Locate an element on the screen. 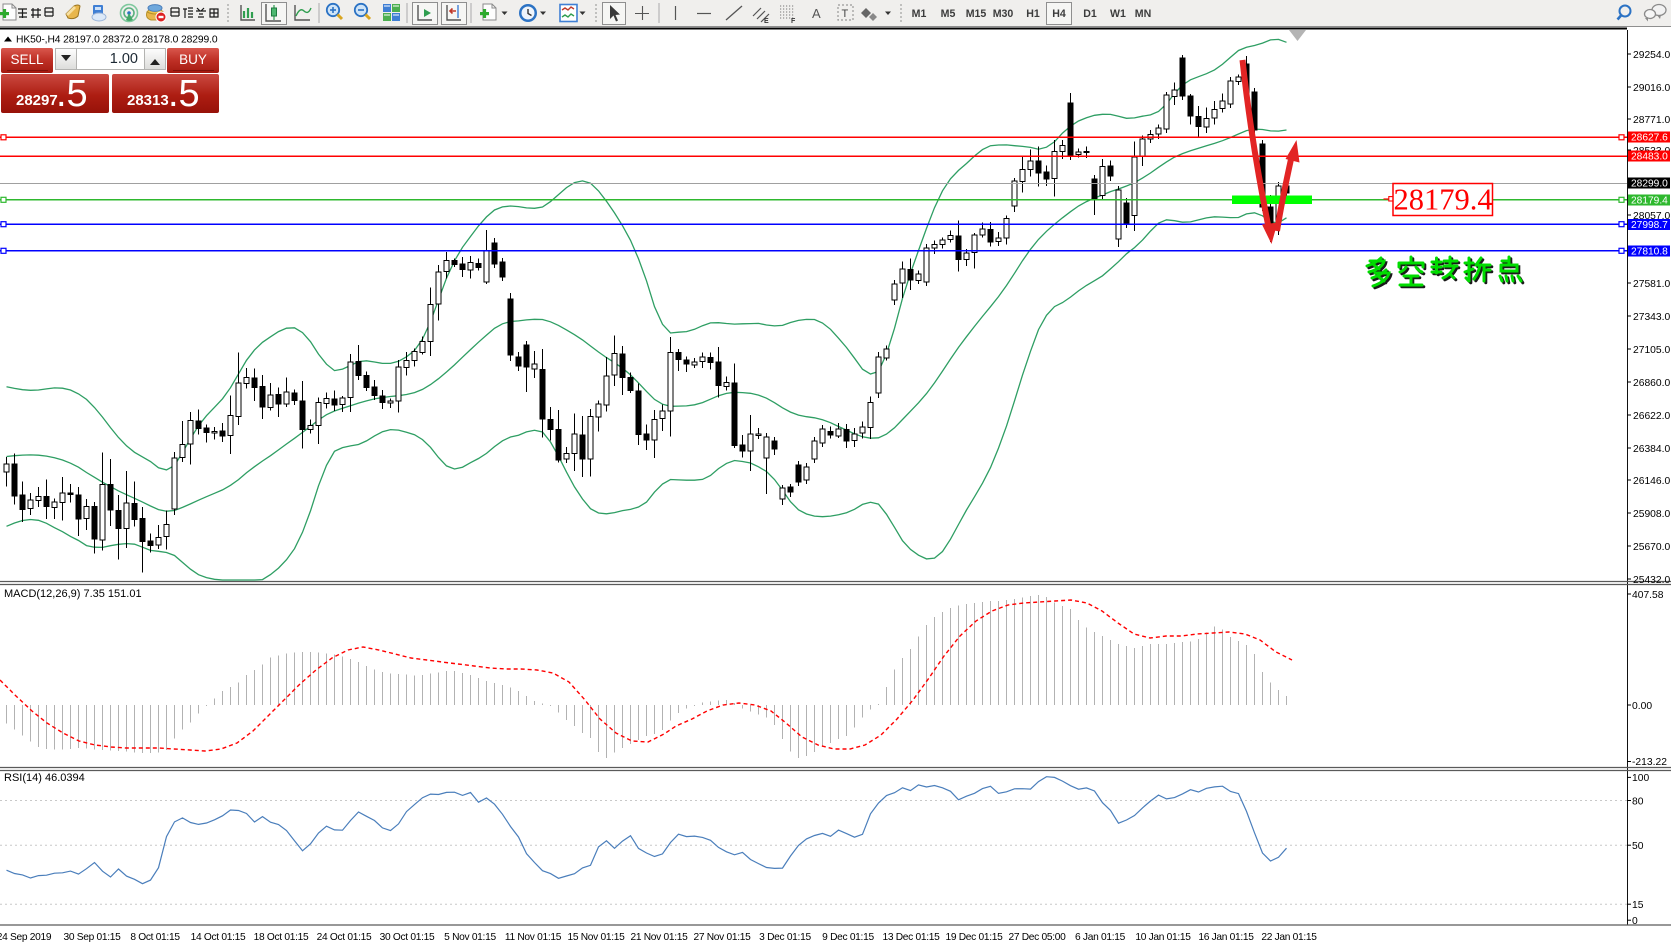 The height and width of the screenshot is (947, 1671). svg-text: 10 Jan 01:15 is located at coordinates (1163, 937).